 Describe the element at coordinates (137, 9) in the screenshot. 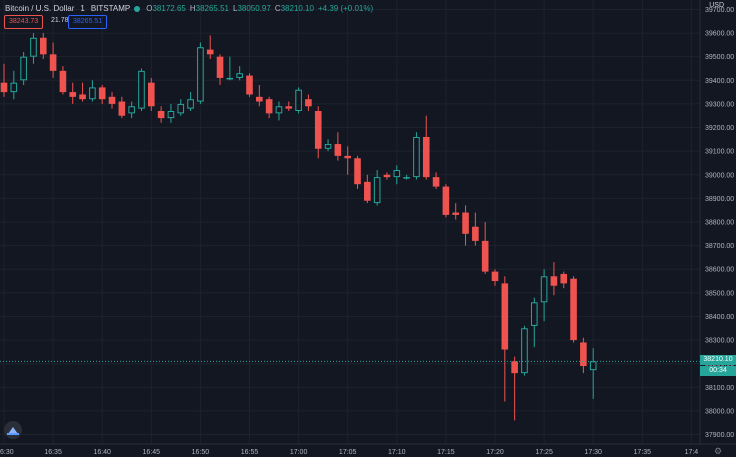

I see `market-status-dot-icon` at that location.